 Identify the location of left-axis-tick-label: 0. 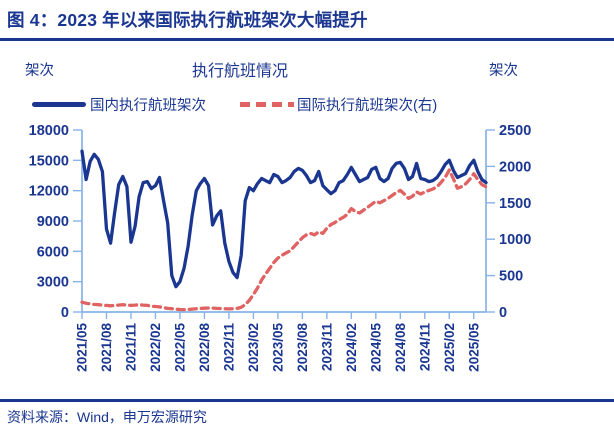
(65, 313).